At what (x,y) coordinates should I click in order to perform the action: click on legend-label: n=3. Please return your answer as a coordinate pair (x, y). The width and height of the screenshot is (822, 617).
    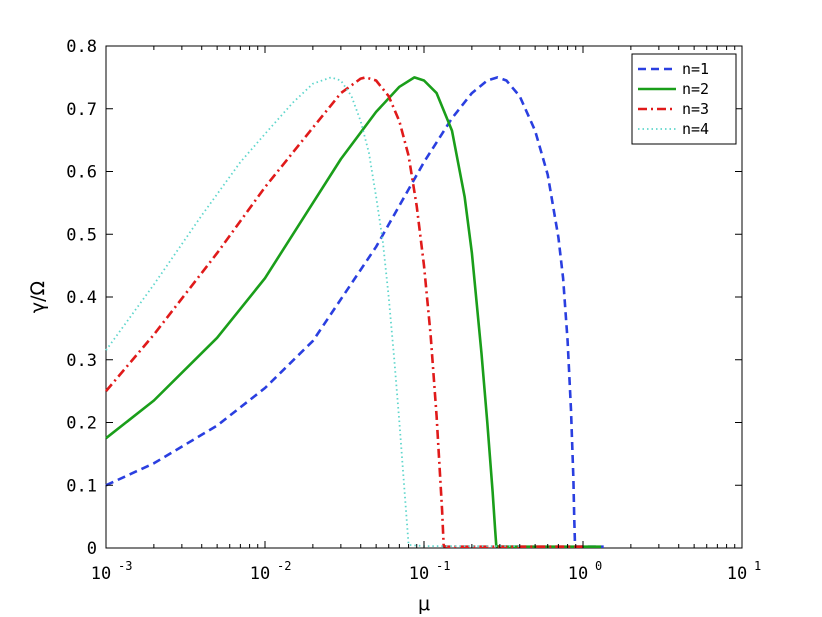
    Looking at the image, I should click on (695, 109).